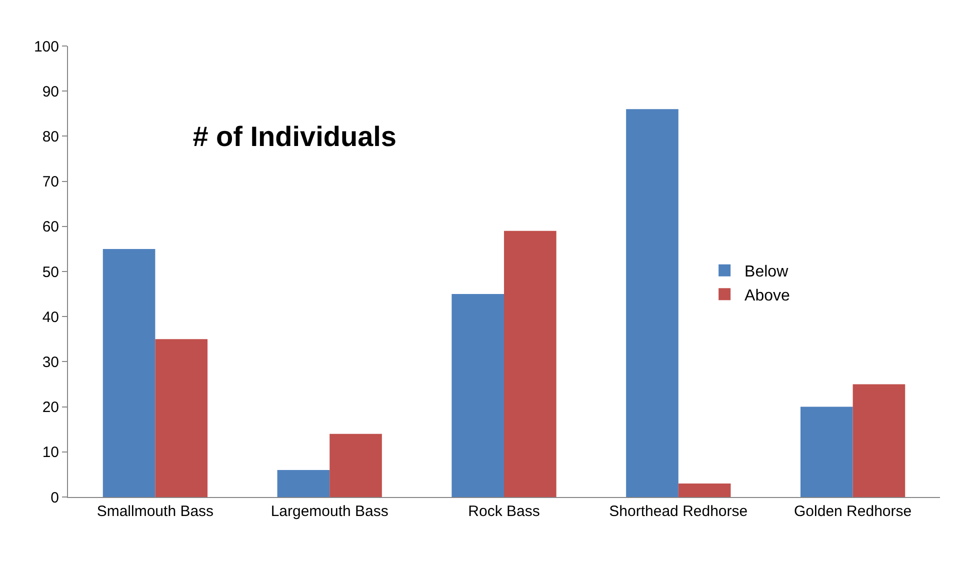 The width and height of the screenshot is (960, 561). Describe the element at coordinates (50, 137) in the screenshot. I see `y-tick-label: 80` at that location.